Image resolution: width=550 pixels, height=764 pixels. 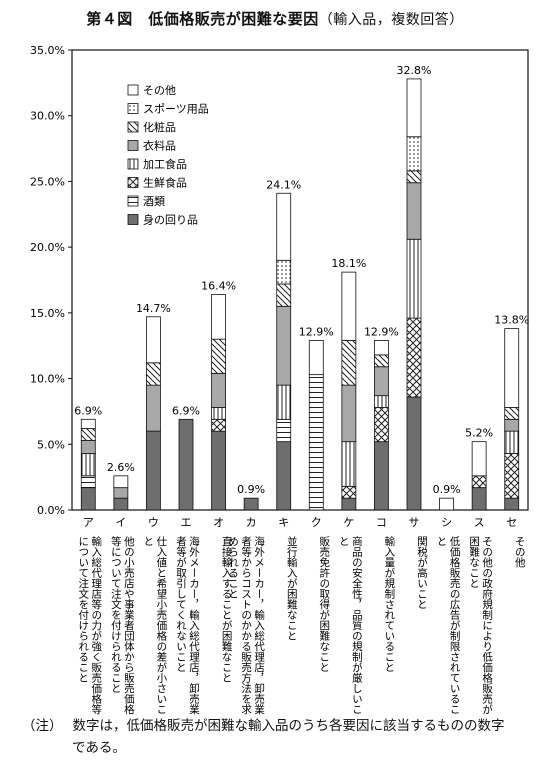 What do you see at coordinates (422, 573) in the screenshot?
I see `category-description: 関税が高いこと` at bounding box center [422, 573].